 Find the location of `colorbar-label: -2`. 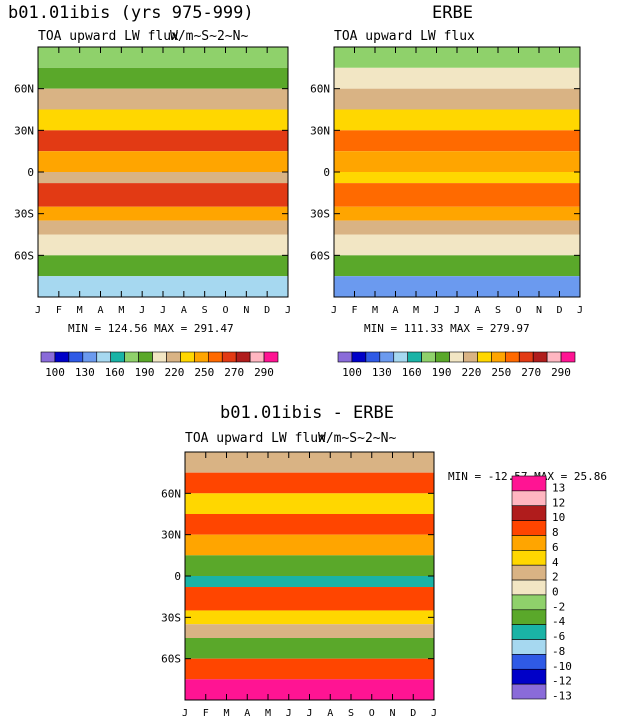

colorbar-label: -2 is located at coordinates (558, 606).